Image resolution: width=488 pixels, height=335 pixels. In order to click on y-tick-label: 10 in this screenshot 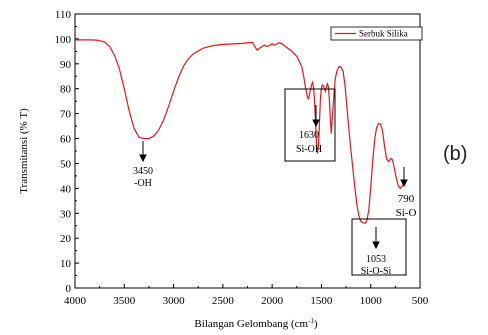, I will do `click(66, 264)`.